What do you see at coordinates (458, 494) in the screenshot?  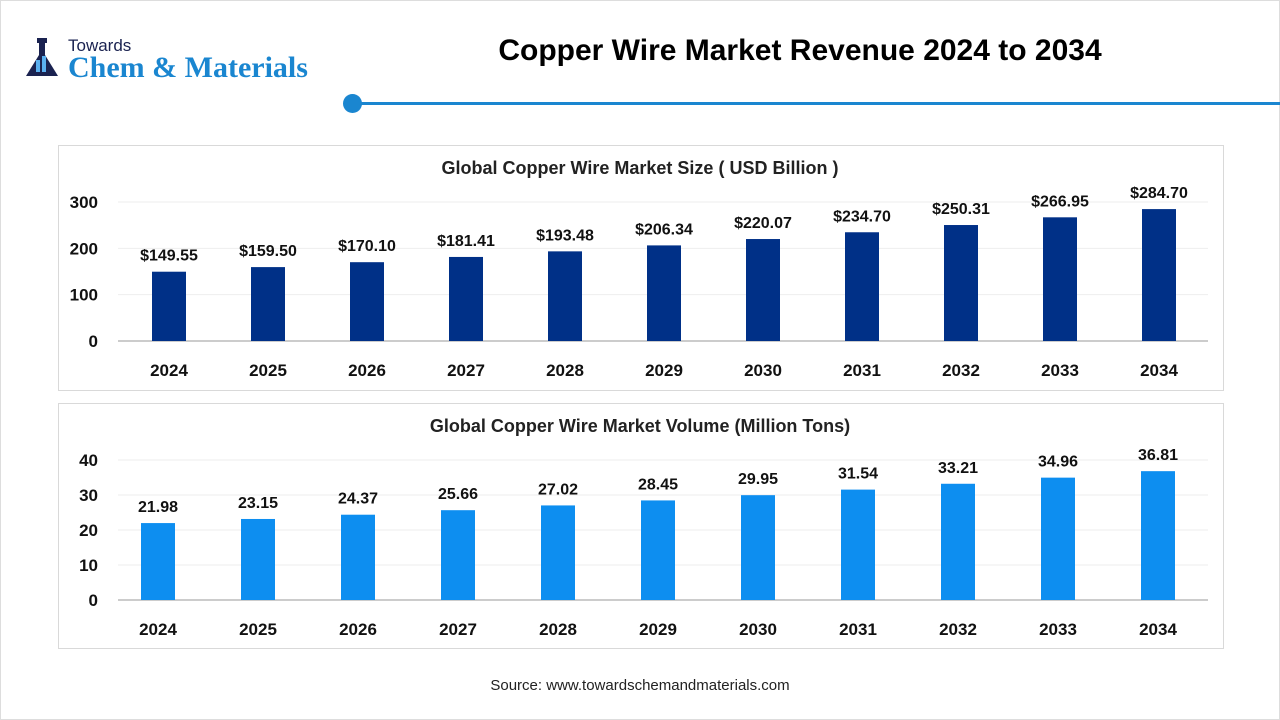 I see `data-label: 25.66` at bounding box center [458, 494].